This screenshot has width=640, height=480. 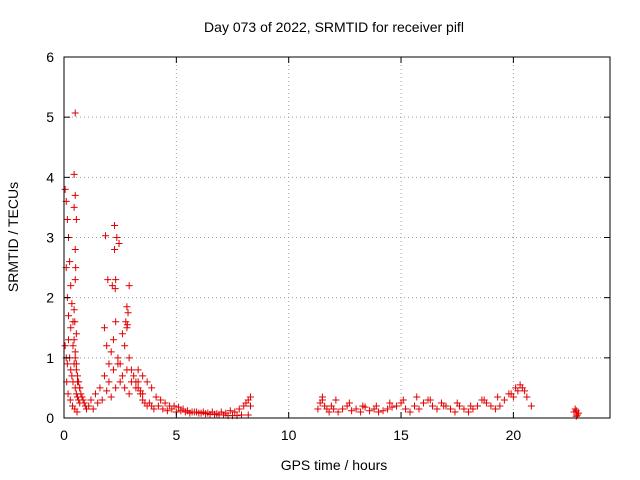 What do you see at coordinates (64, 435) in the screenshot?
I see `x-tick-label: 0` at bounding box center [64, 435].